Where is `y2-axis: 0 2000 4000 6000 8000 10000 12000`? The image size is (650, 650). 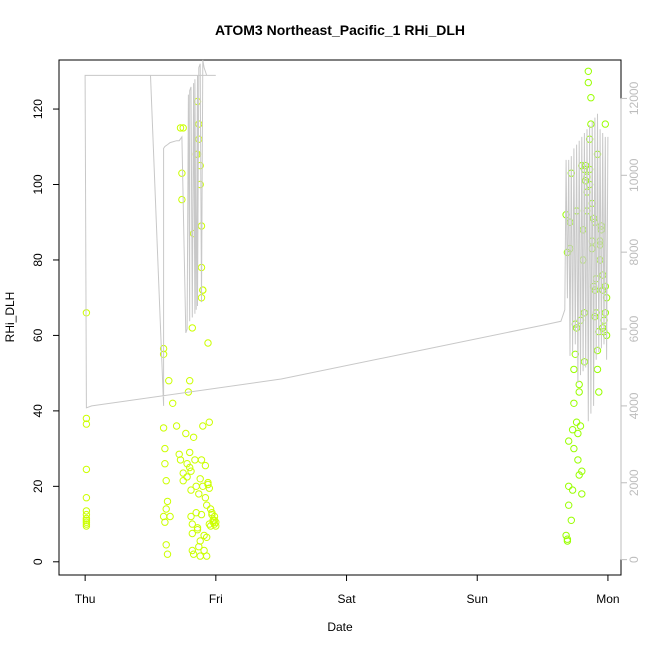 y2-axis: 0 2000 4000 6000 8000 10000 12000 is located at coordinates (630, 322).